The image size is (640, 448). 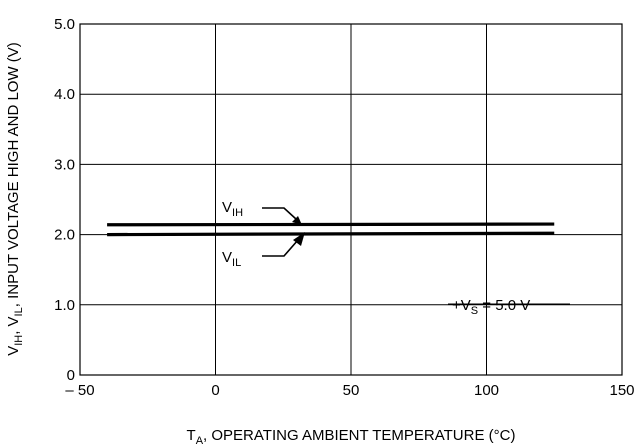 What do you see at coordinates (621, 390) in the screenshot?
I see `x-tick-label: 150` at bounding box center [621, 390].